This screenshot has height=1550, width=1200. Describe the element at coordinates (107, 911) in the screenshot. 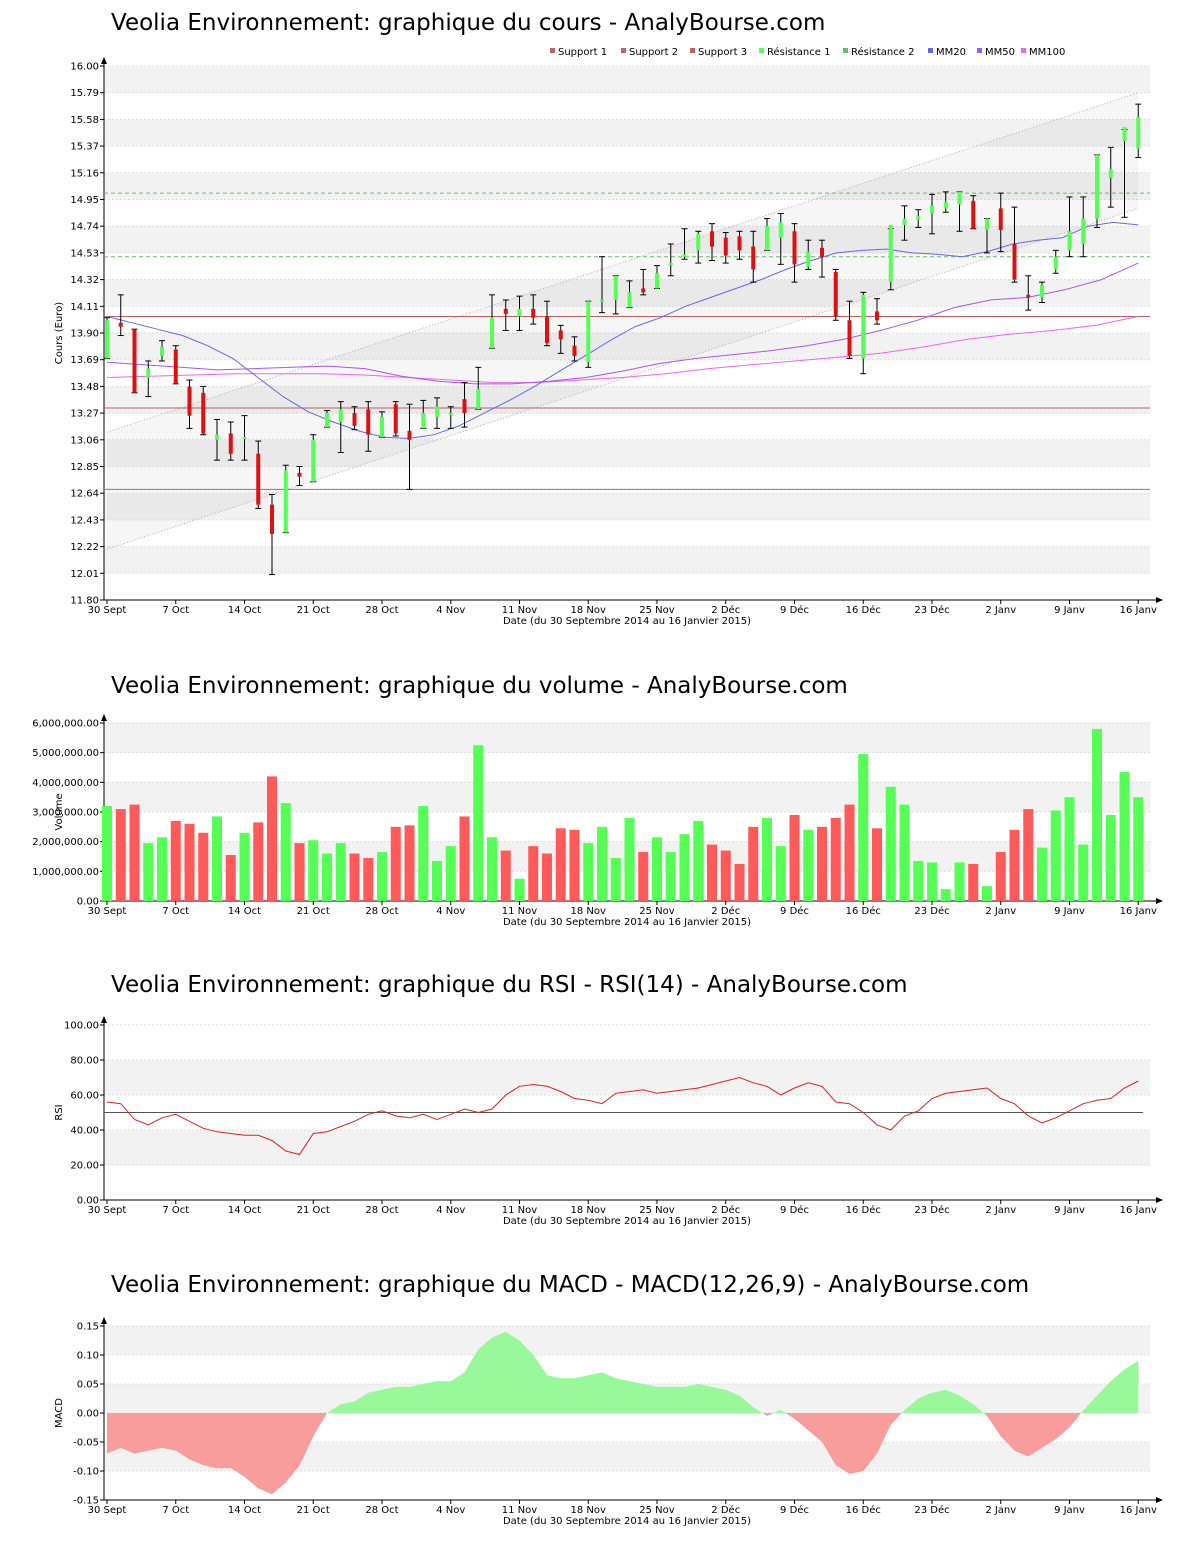

I see `volume-x-tick-label: 30 Sept` at that location.